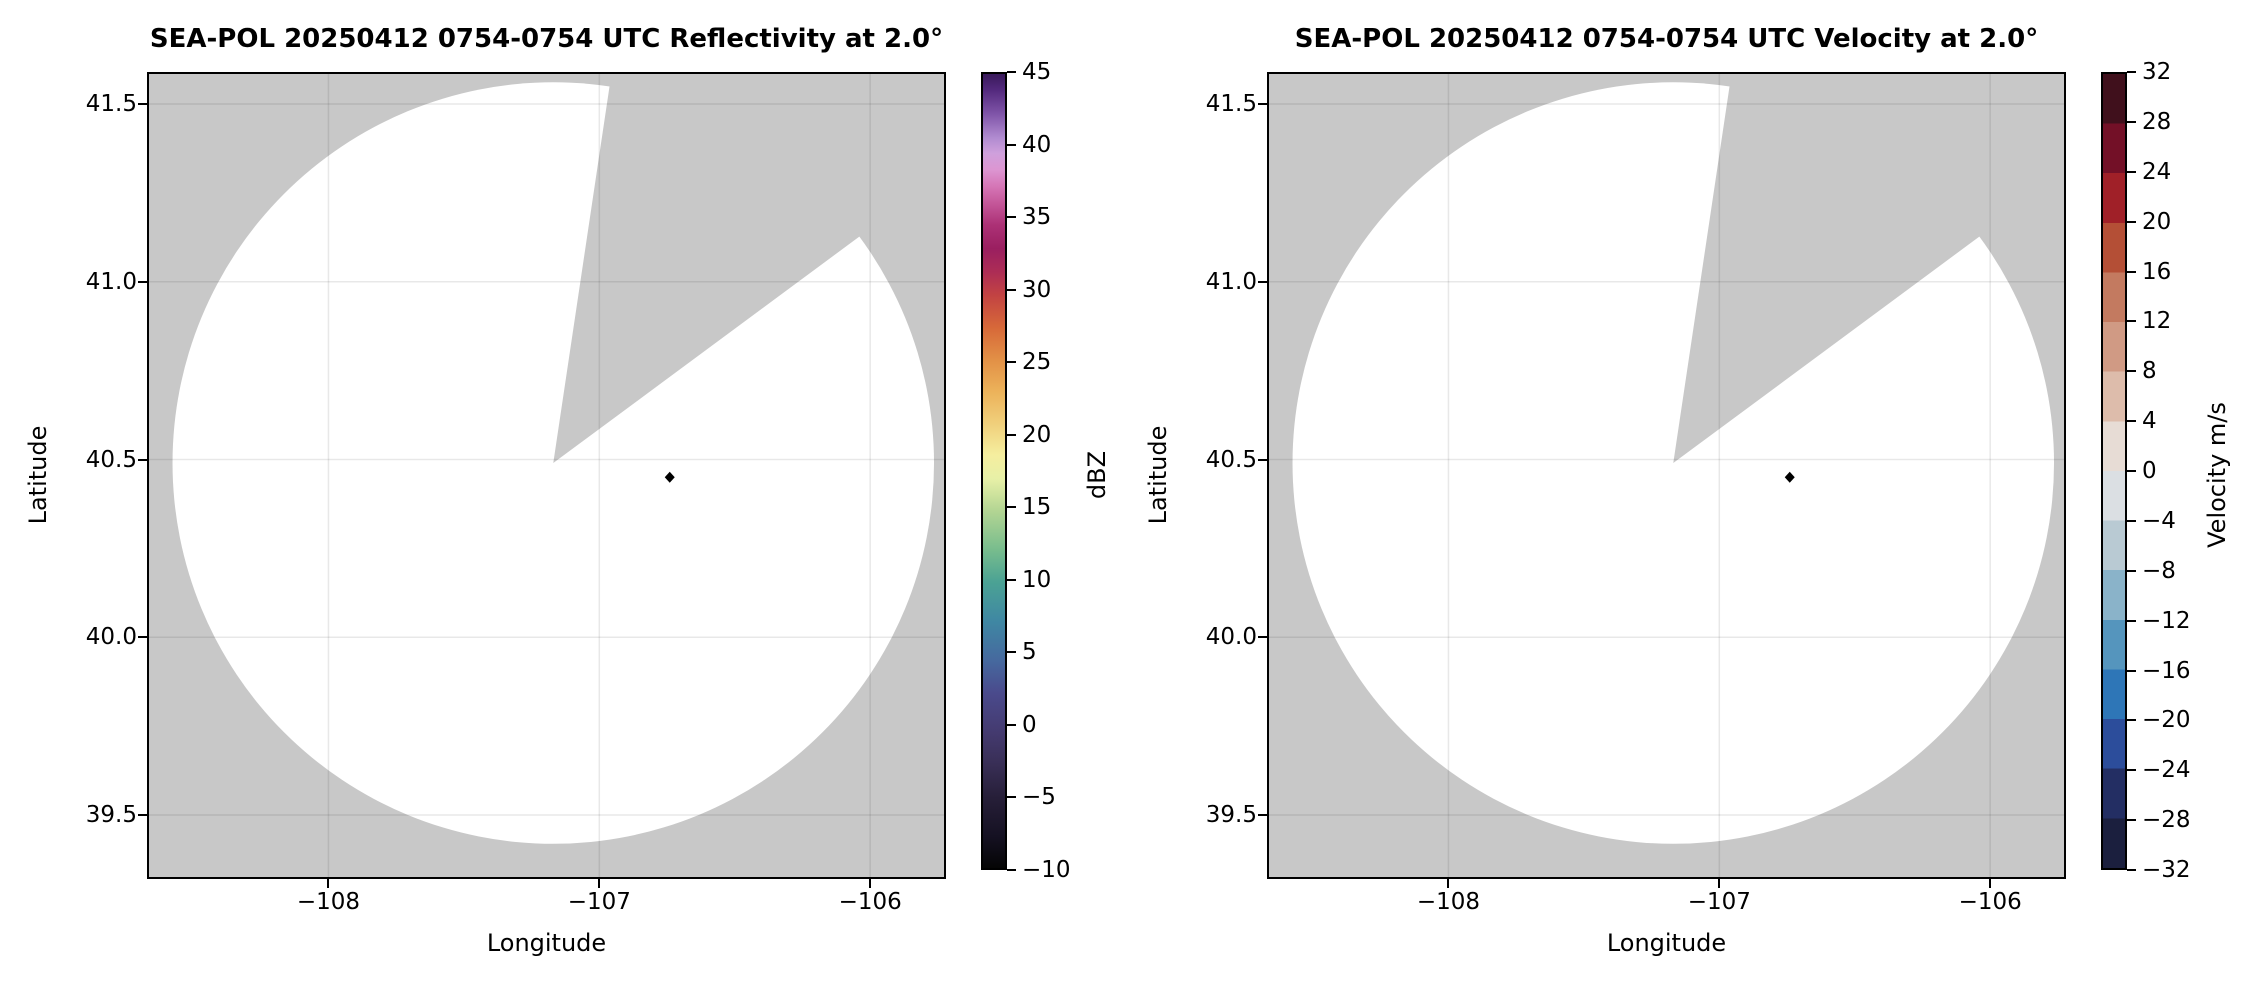  Describe the element at coordinates (1046, 870) in the screenshot. I see `colorbar-tick-label: −10` at that location.